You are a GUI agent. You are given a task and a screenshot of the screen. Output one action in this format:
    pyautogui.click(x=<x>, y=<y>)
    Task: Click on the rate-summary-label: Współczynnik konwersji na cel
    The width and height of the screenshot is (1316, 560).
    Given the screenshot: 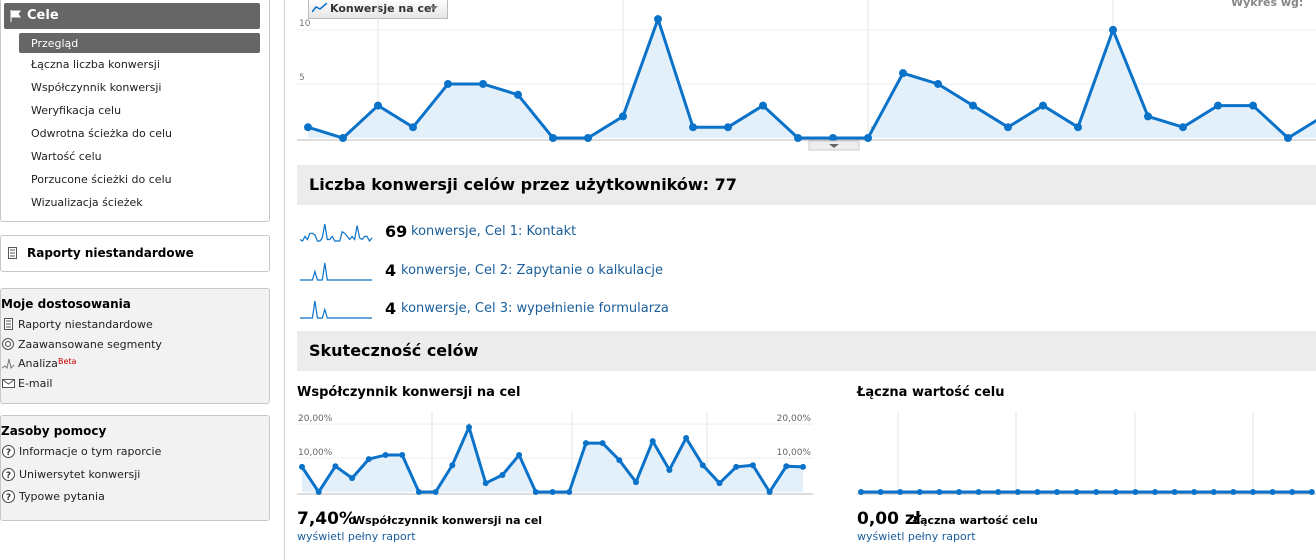 What is the action you would take?
    pyautogui.click(x=448, y=520)
    